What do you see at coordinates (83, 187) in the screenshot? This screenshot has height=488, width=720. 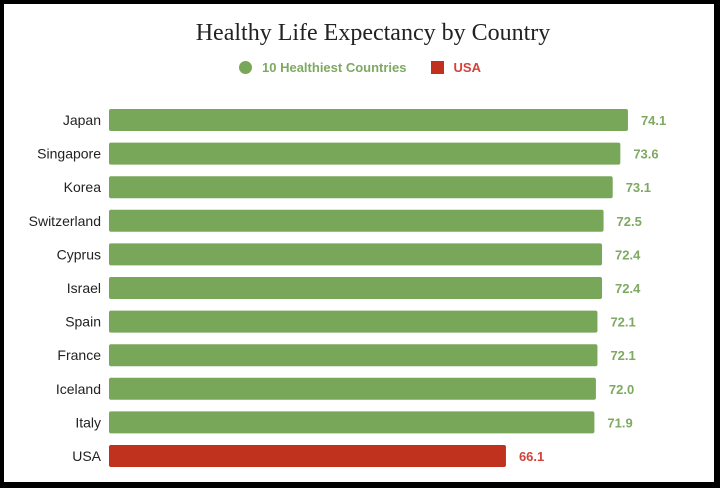 I see `category-label: Korea` at bounding box center [83, 187].